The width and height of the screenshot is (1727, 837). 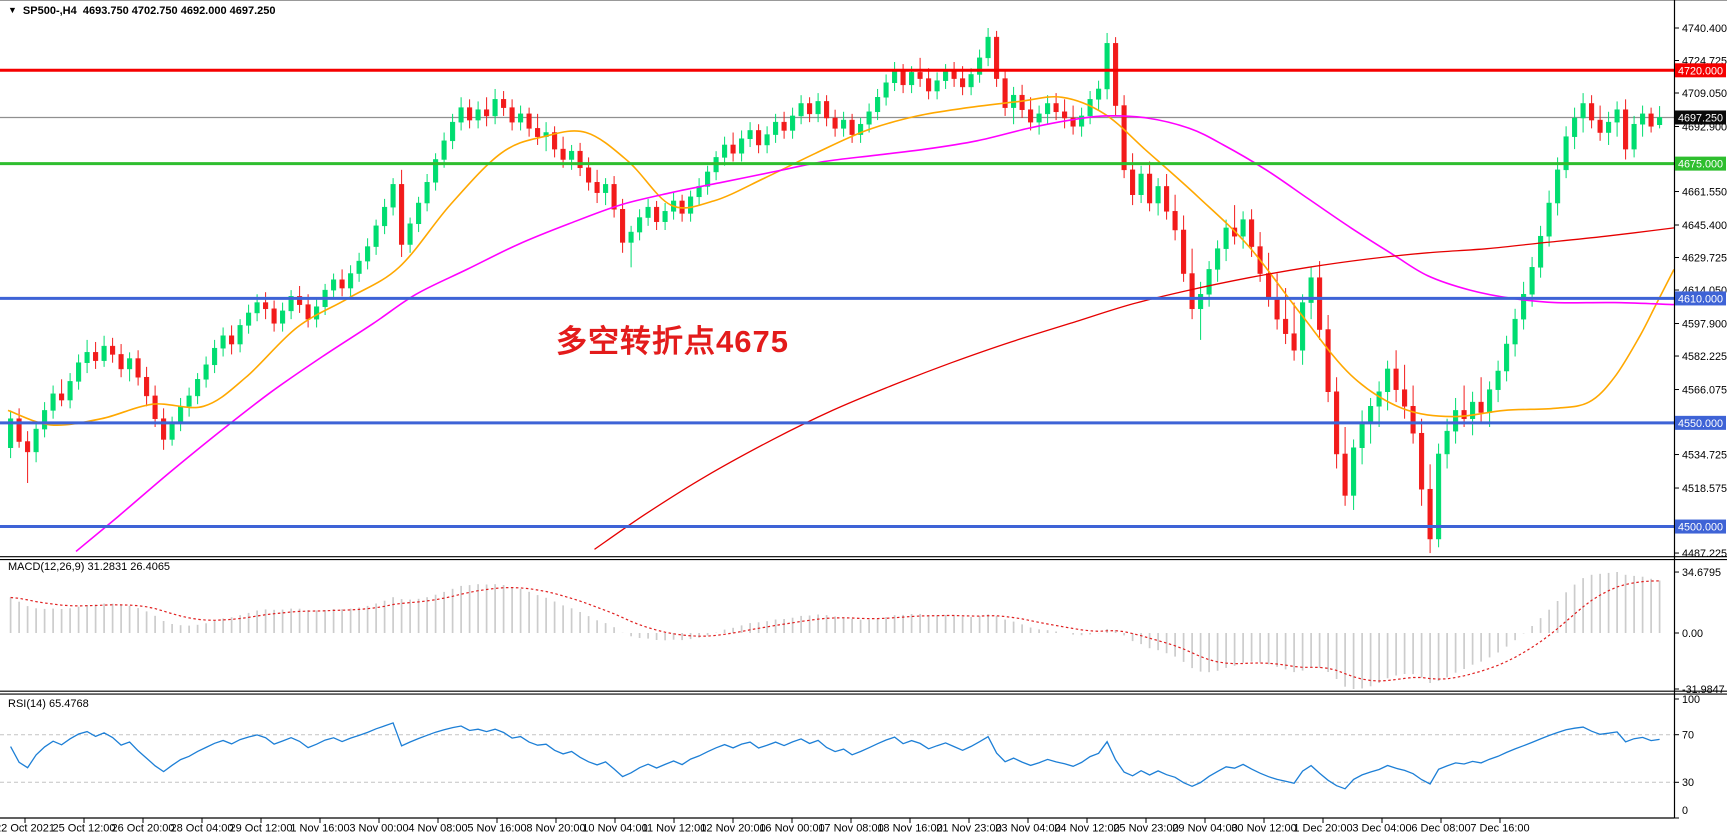 What do you see at coordinates (437, 829) in the screenshot?
I see `svg-text: 4 Nov 08:00` at bounding box center [437, 829].